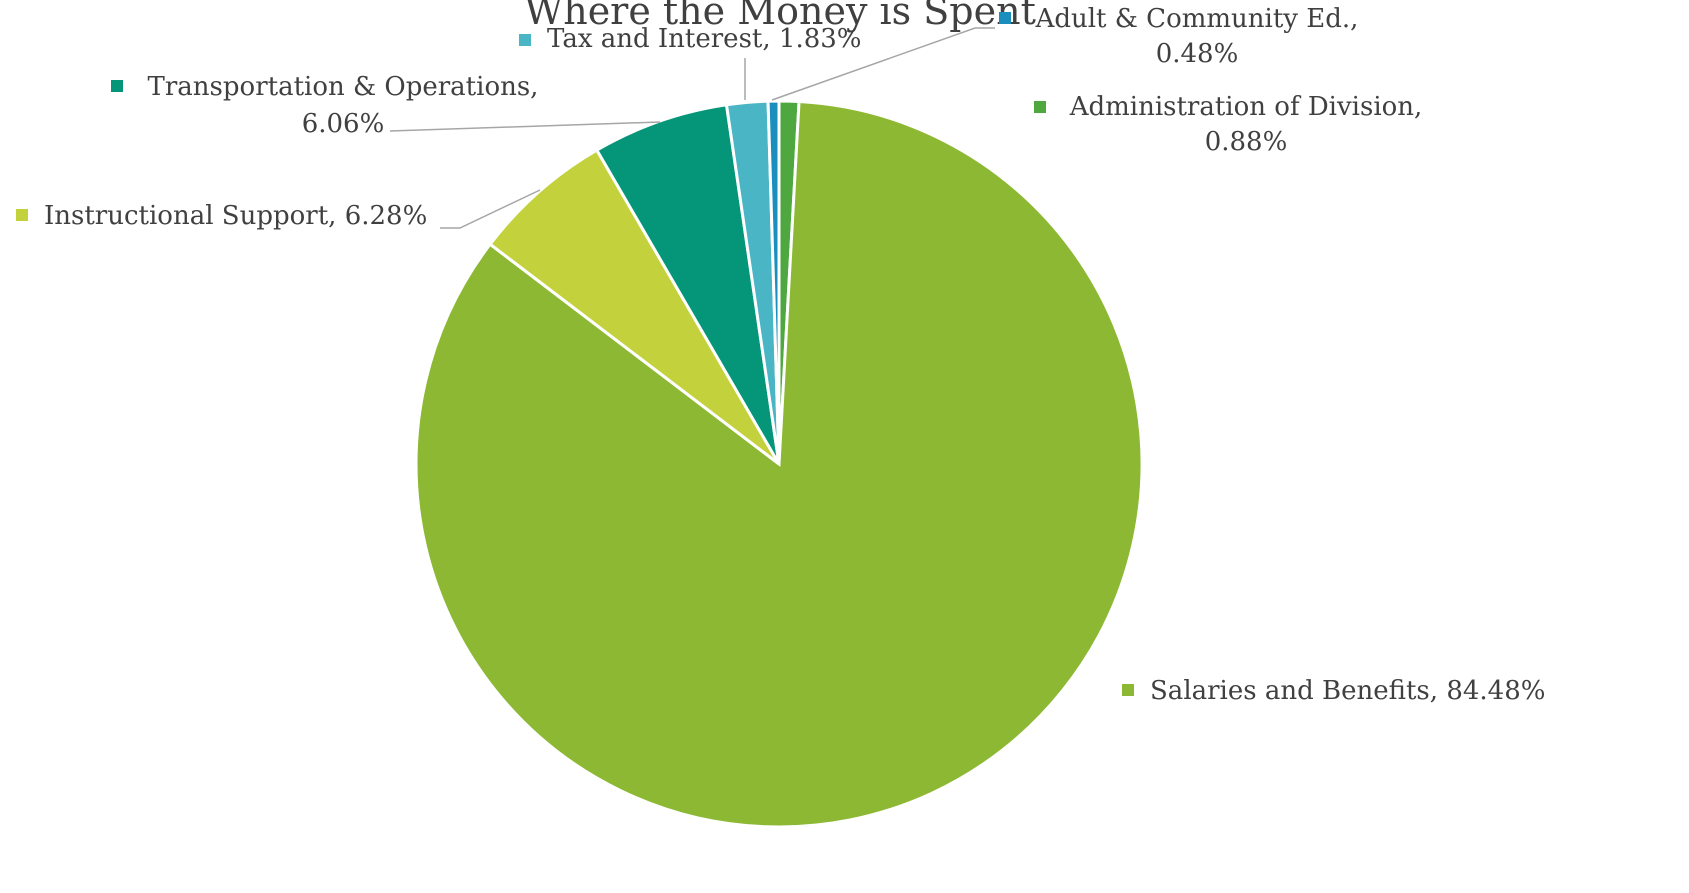 Image resolution: width=1689 pixels, height=893 pixels. I want to click on data-label-category: Salaries and Benefits,, so click(1294, 691).